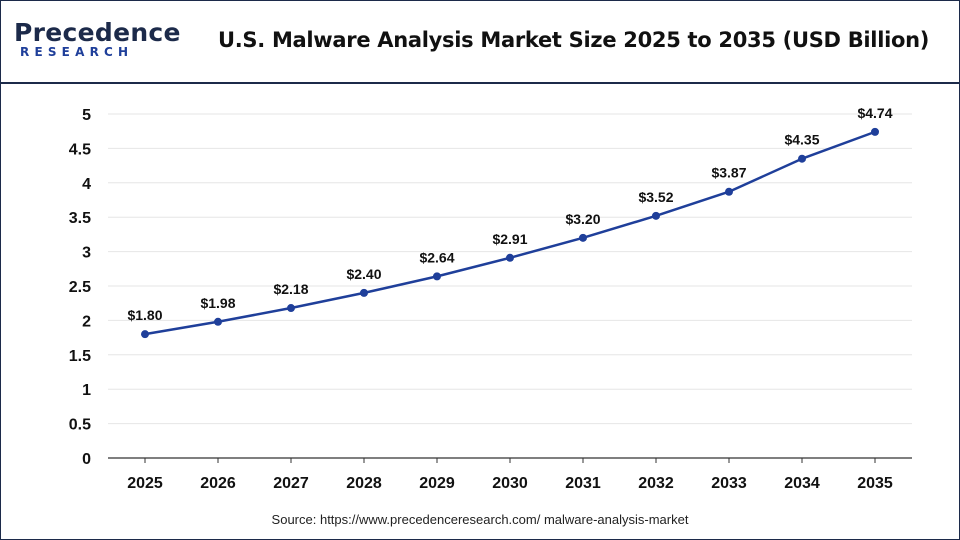 Image resolution: width=960 pixels, height=540 pixels. I want to click on data-label: $4.74, so click(874, 113).